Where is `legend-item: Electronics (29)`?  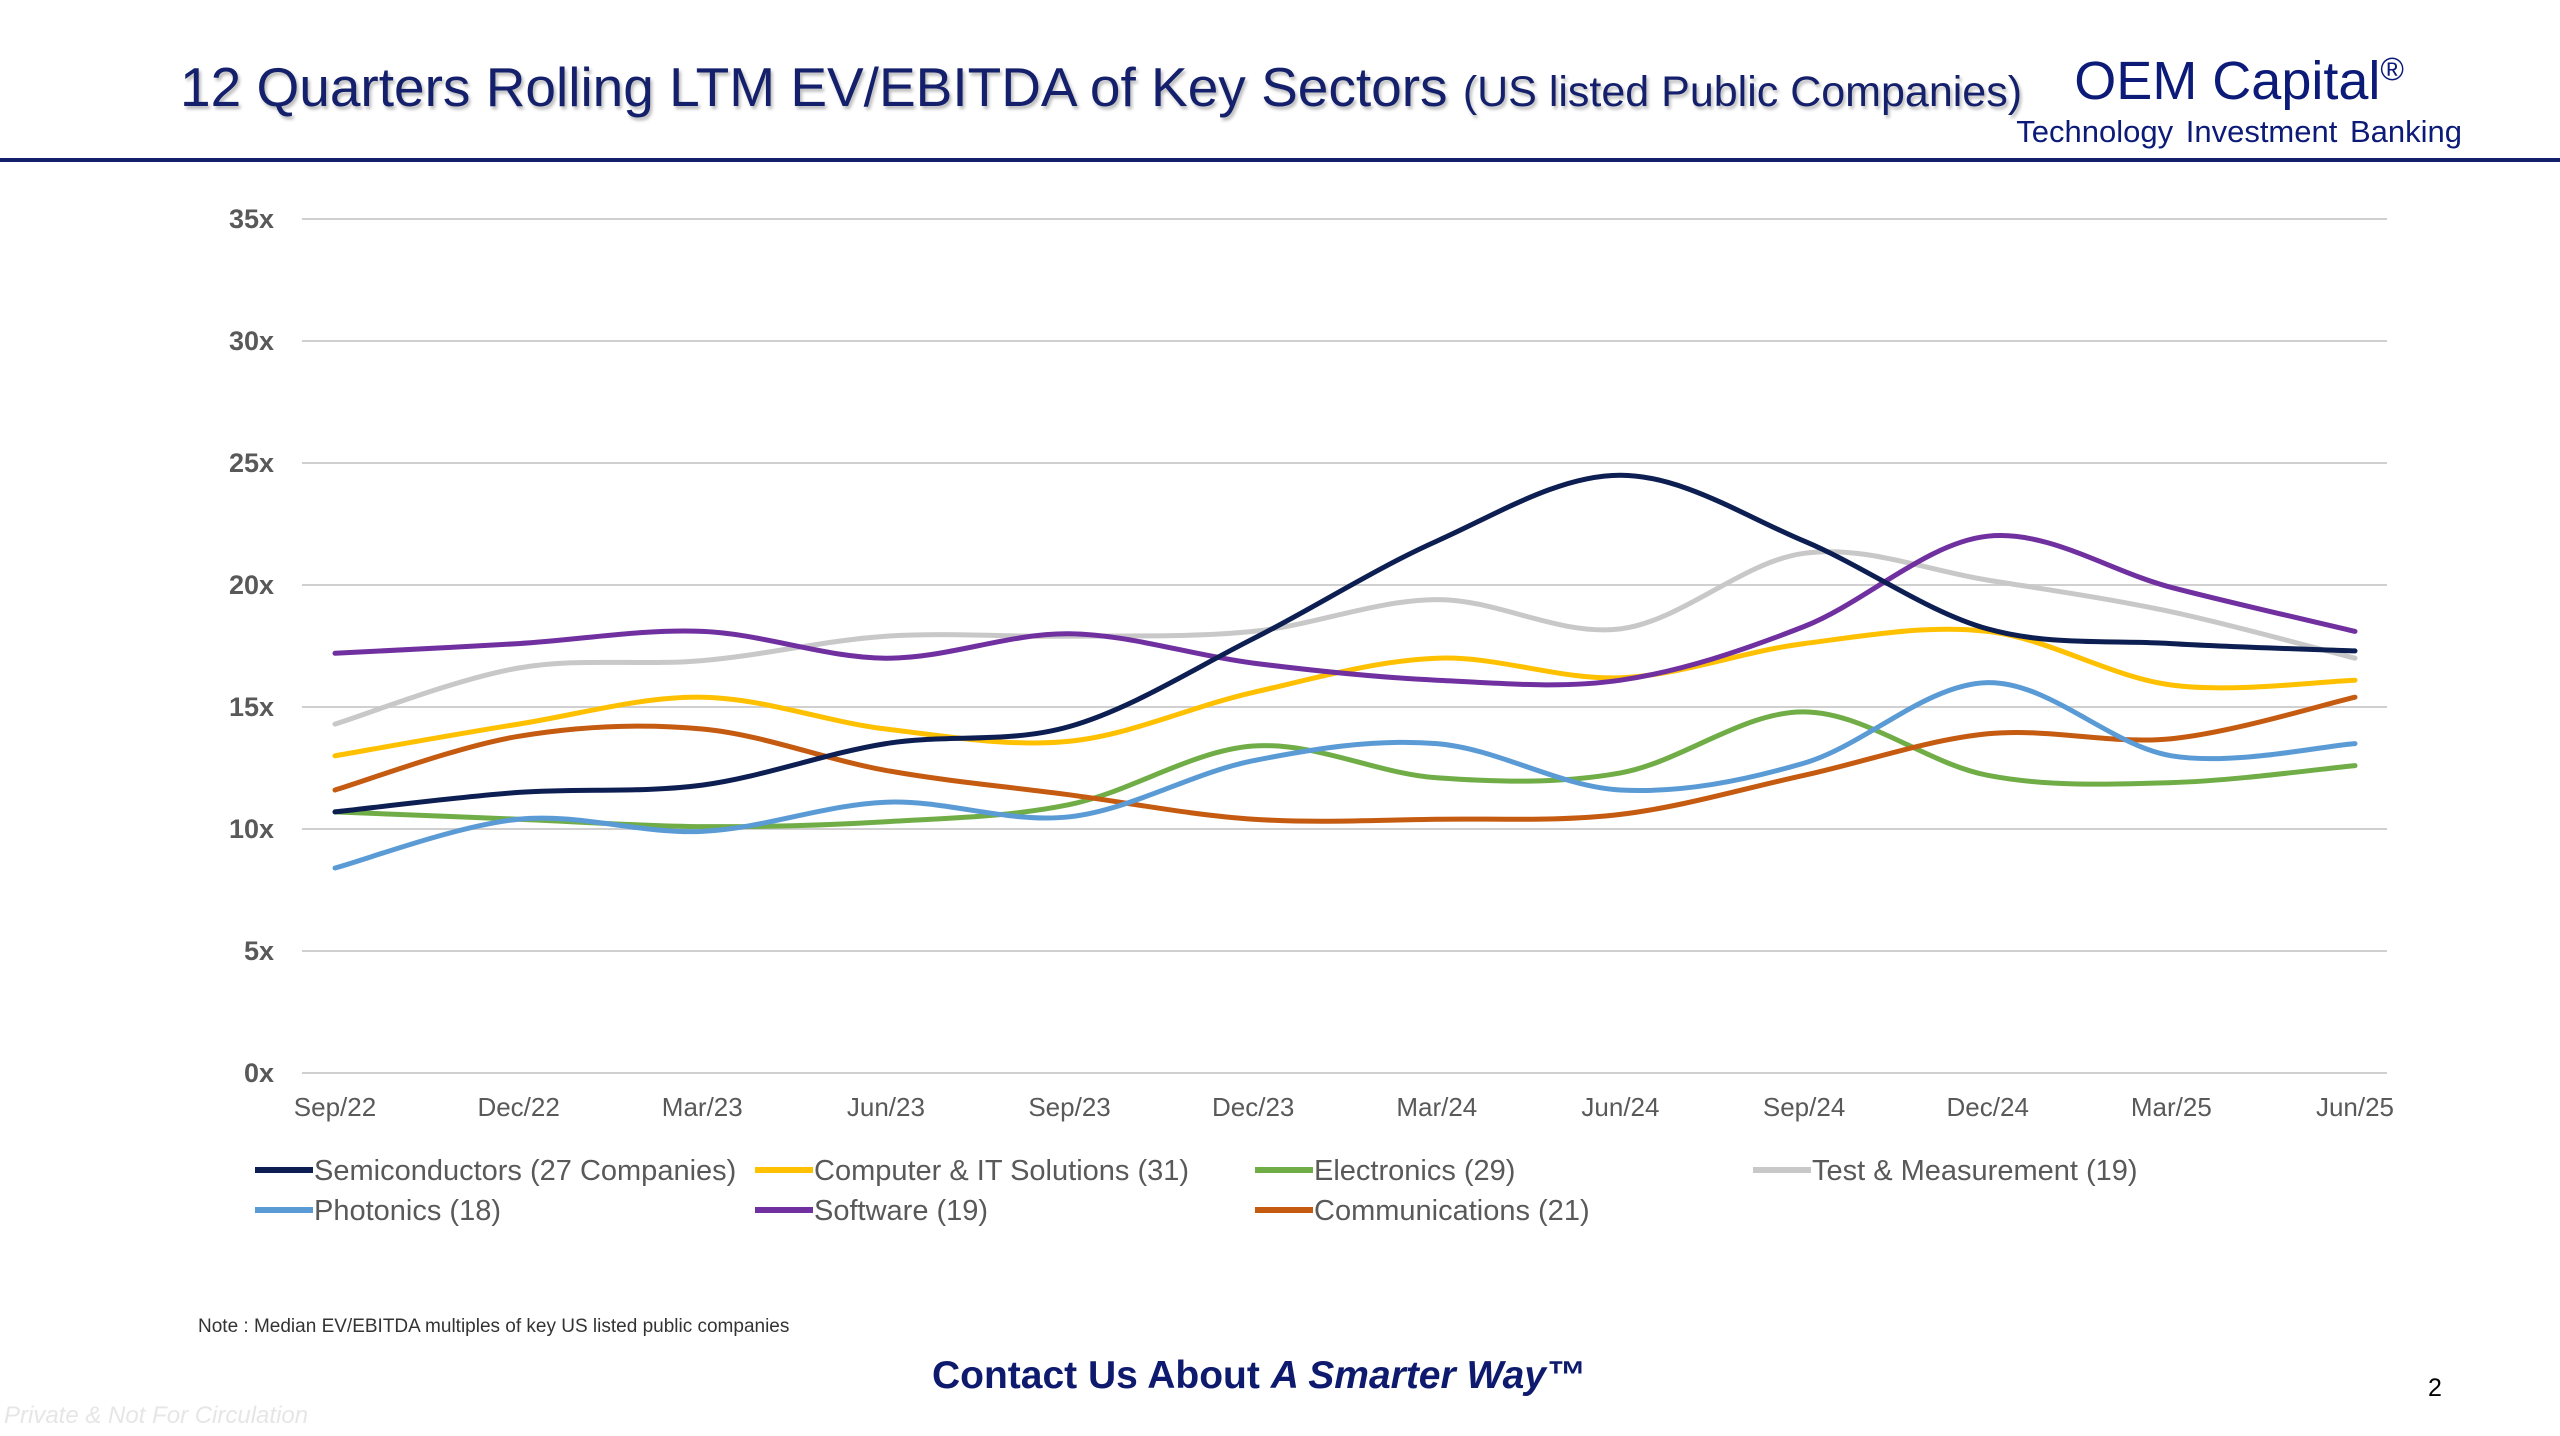 legend-item: Electronics (29) is located at coordinates (1385, 1171).